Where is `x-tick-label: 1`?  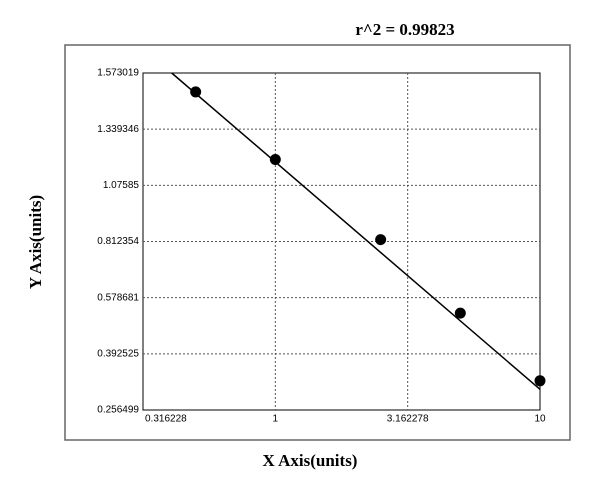 x-tick-label: 1 is located at coordinates (276, 419).